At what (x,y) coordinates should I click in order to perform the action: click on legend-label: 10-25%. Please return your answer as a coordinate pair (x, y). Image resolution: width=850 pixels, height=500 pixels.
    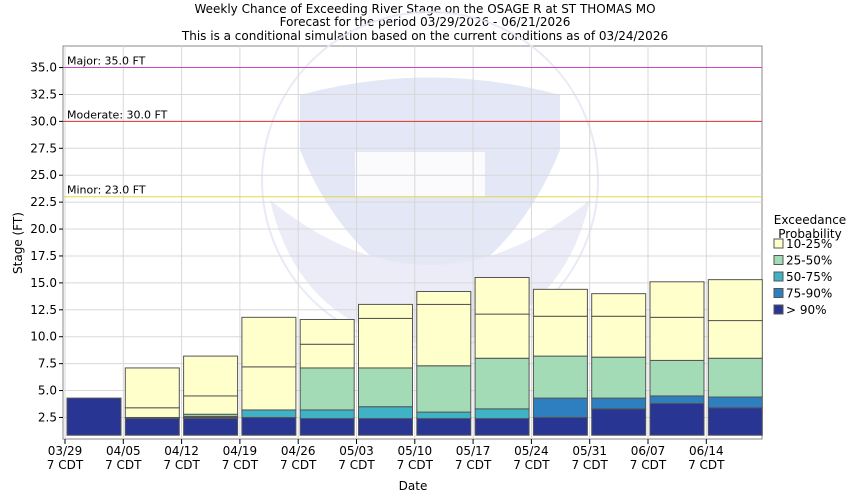
    Looking at the image, I should click on (809, 244).